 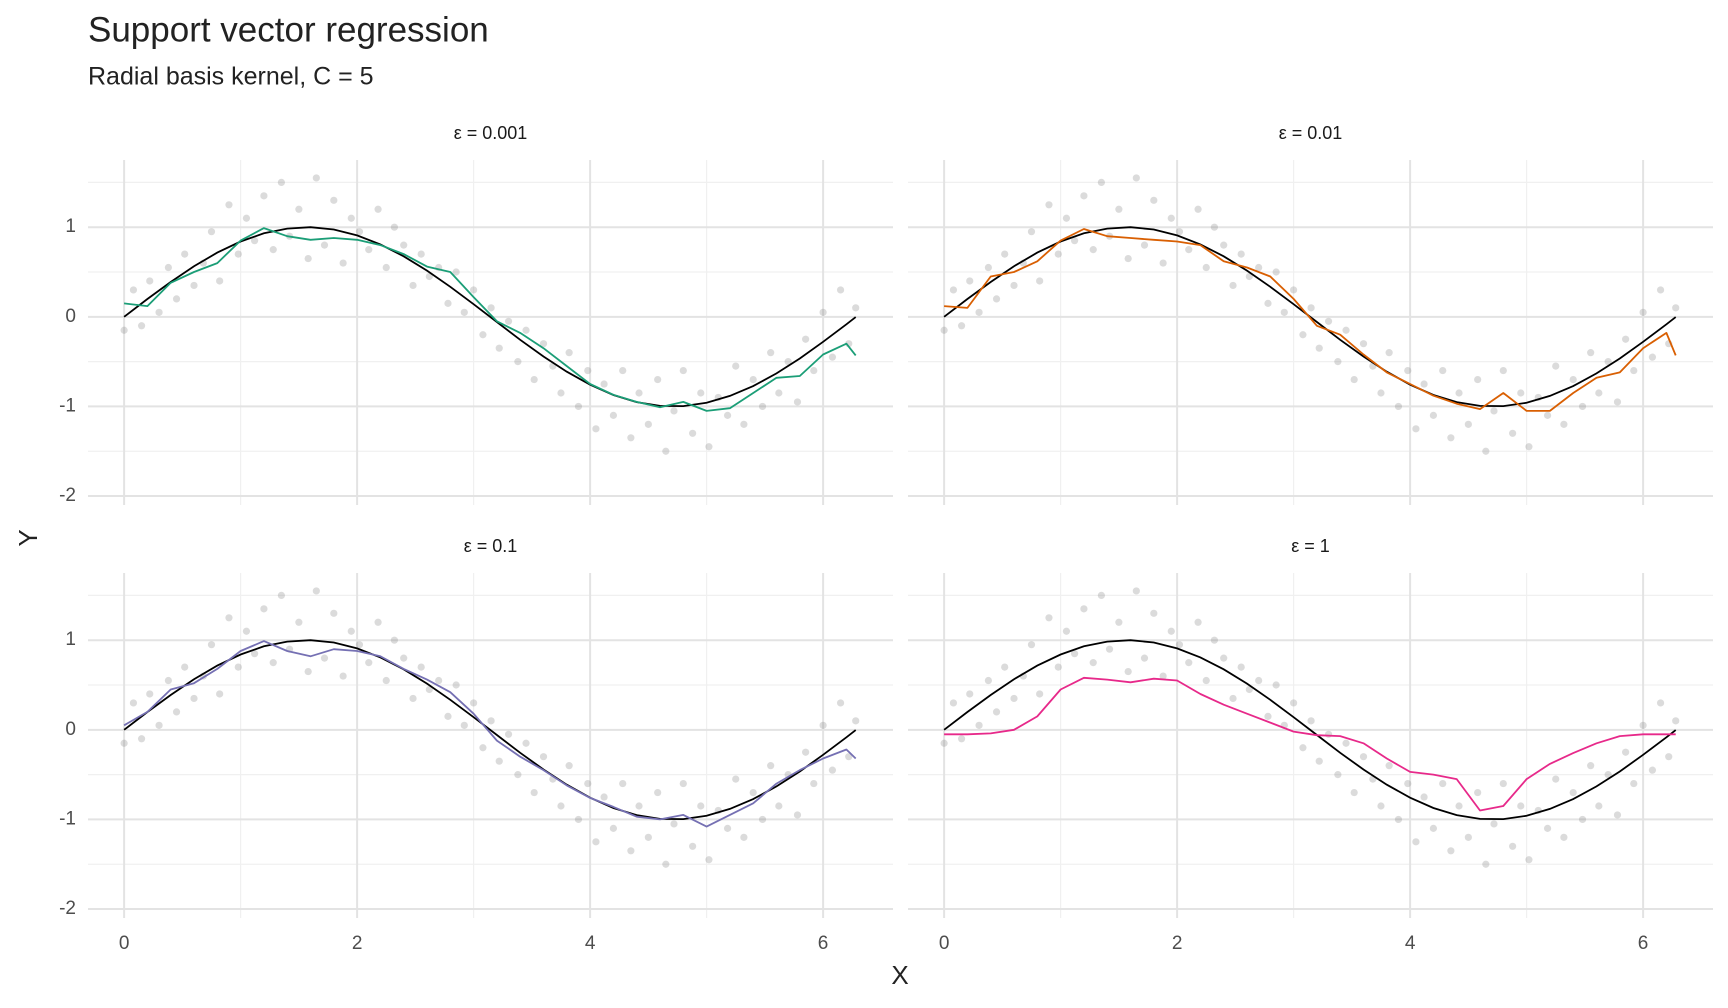 I want to click on strip-label: ε = 1, so click(x=1310, y=546).